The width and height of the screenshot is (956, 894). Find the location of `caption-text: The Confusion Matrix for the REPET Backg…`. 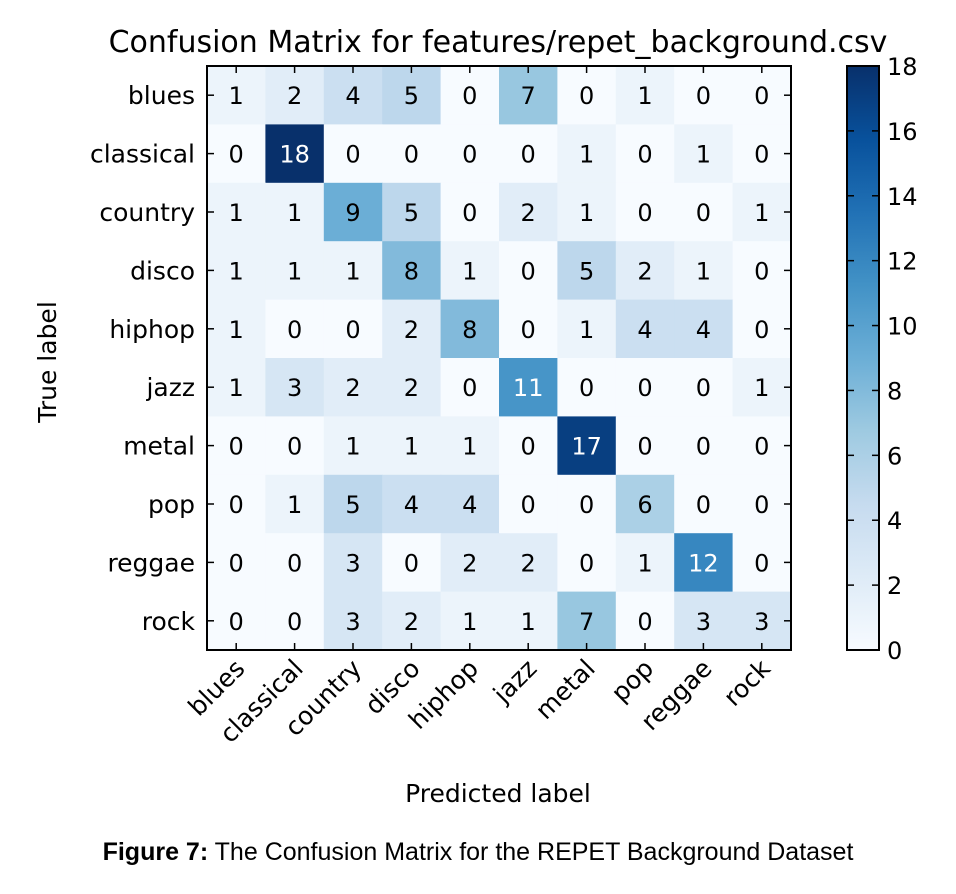

caption-text: The Confusion Matrix for the REPET Backg… is located at coordinates (531, 852).